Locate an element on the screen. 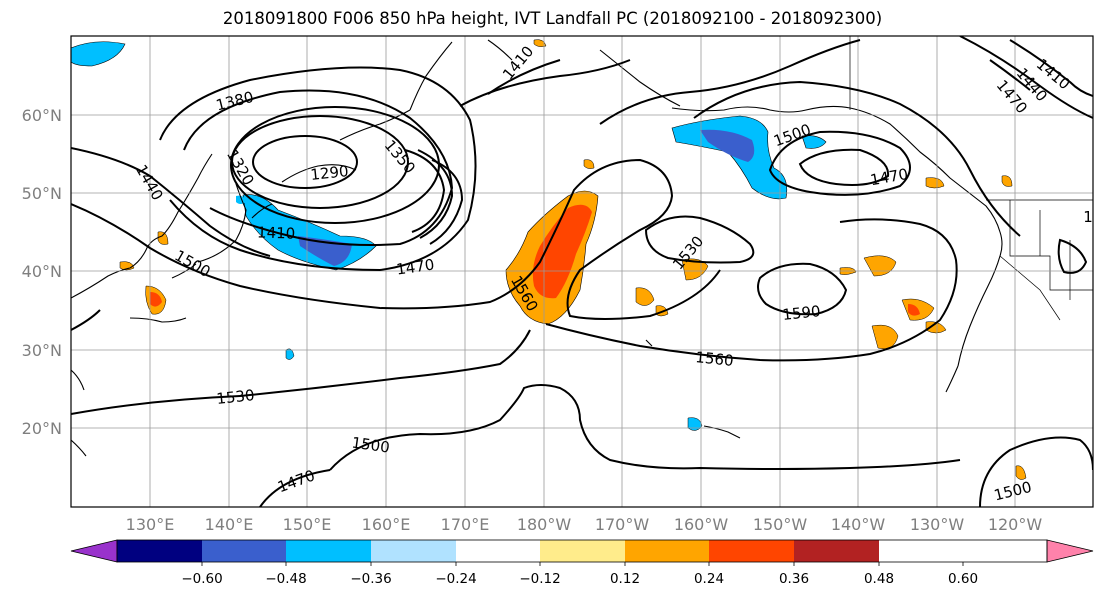  contour-label: 1470 is located at coordinates (415, 266).